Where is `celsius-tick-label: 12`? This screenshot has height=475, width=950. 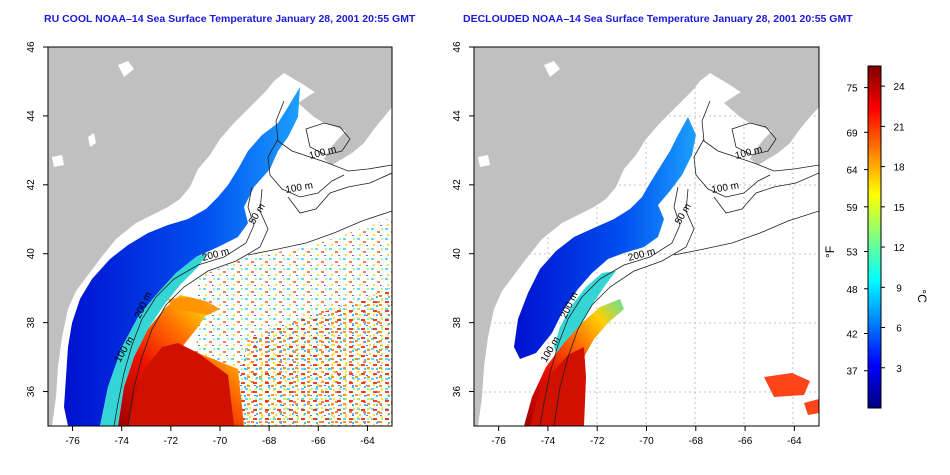
celsius-tick-label: 12 is located at coordinates (899, 248).